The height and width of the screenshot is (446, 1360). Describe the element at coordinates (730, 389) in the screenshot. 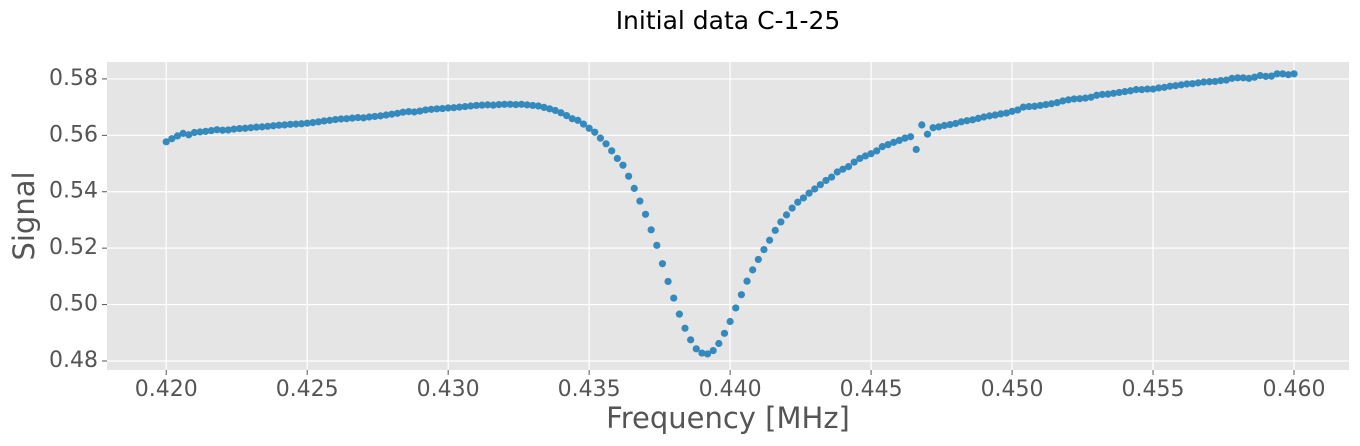

I see `x-tick-label: 0.440` at that location.